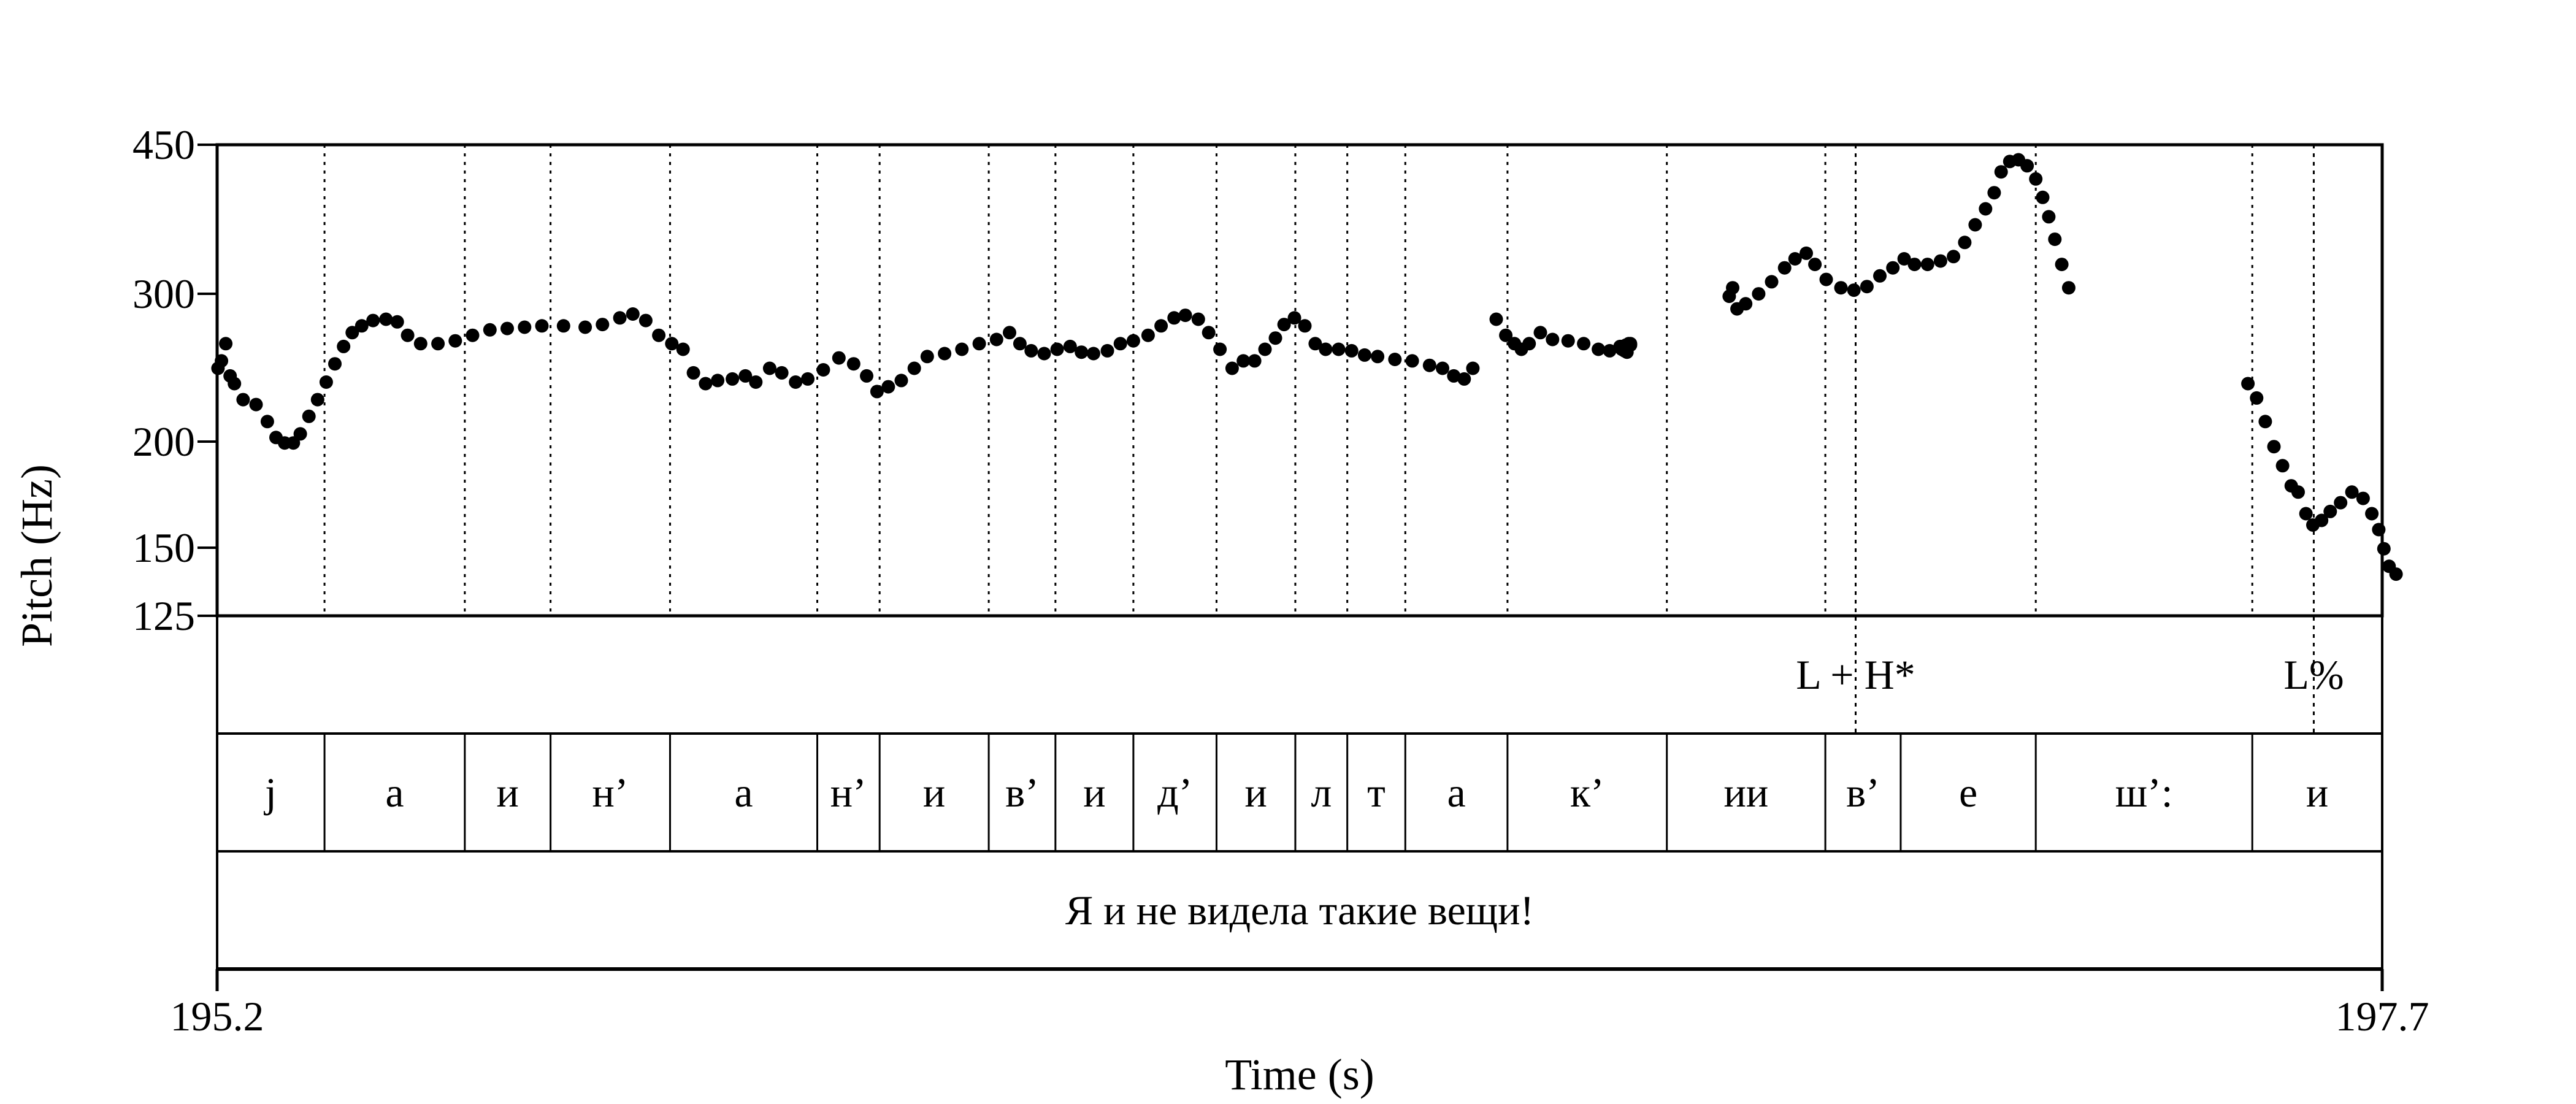 This screenshot has height=1104, width=2576. Describe the element at coordinates (163, 615) in the screenshot. I see `y-tick-label-125: 125` at that location.